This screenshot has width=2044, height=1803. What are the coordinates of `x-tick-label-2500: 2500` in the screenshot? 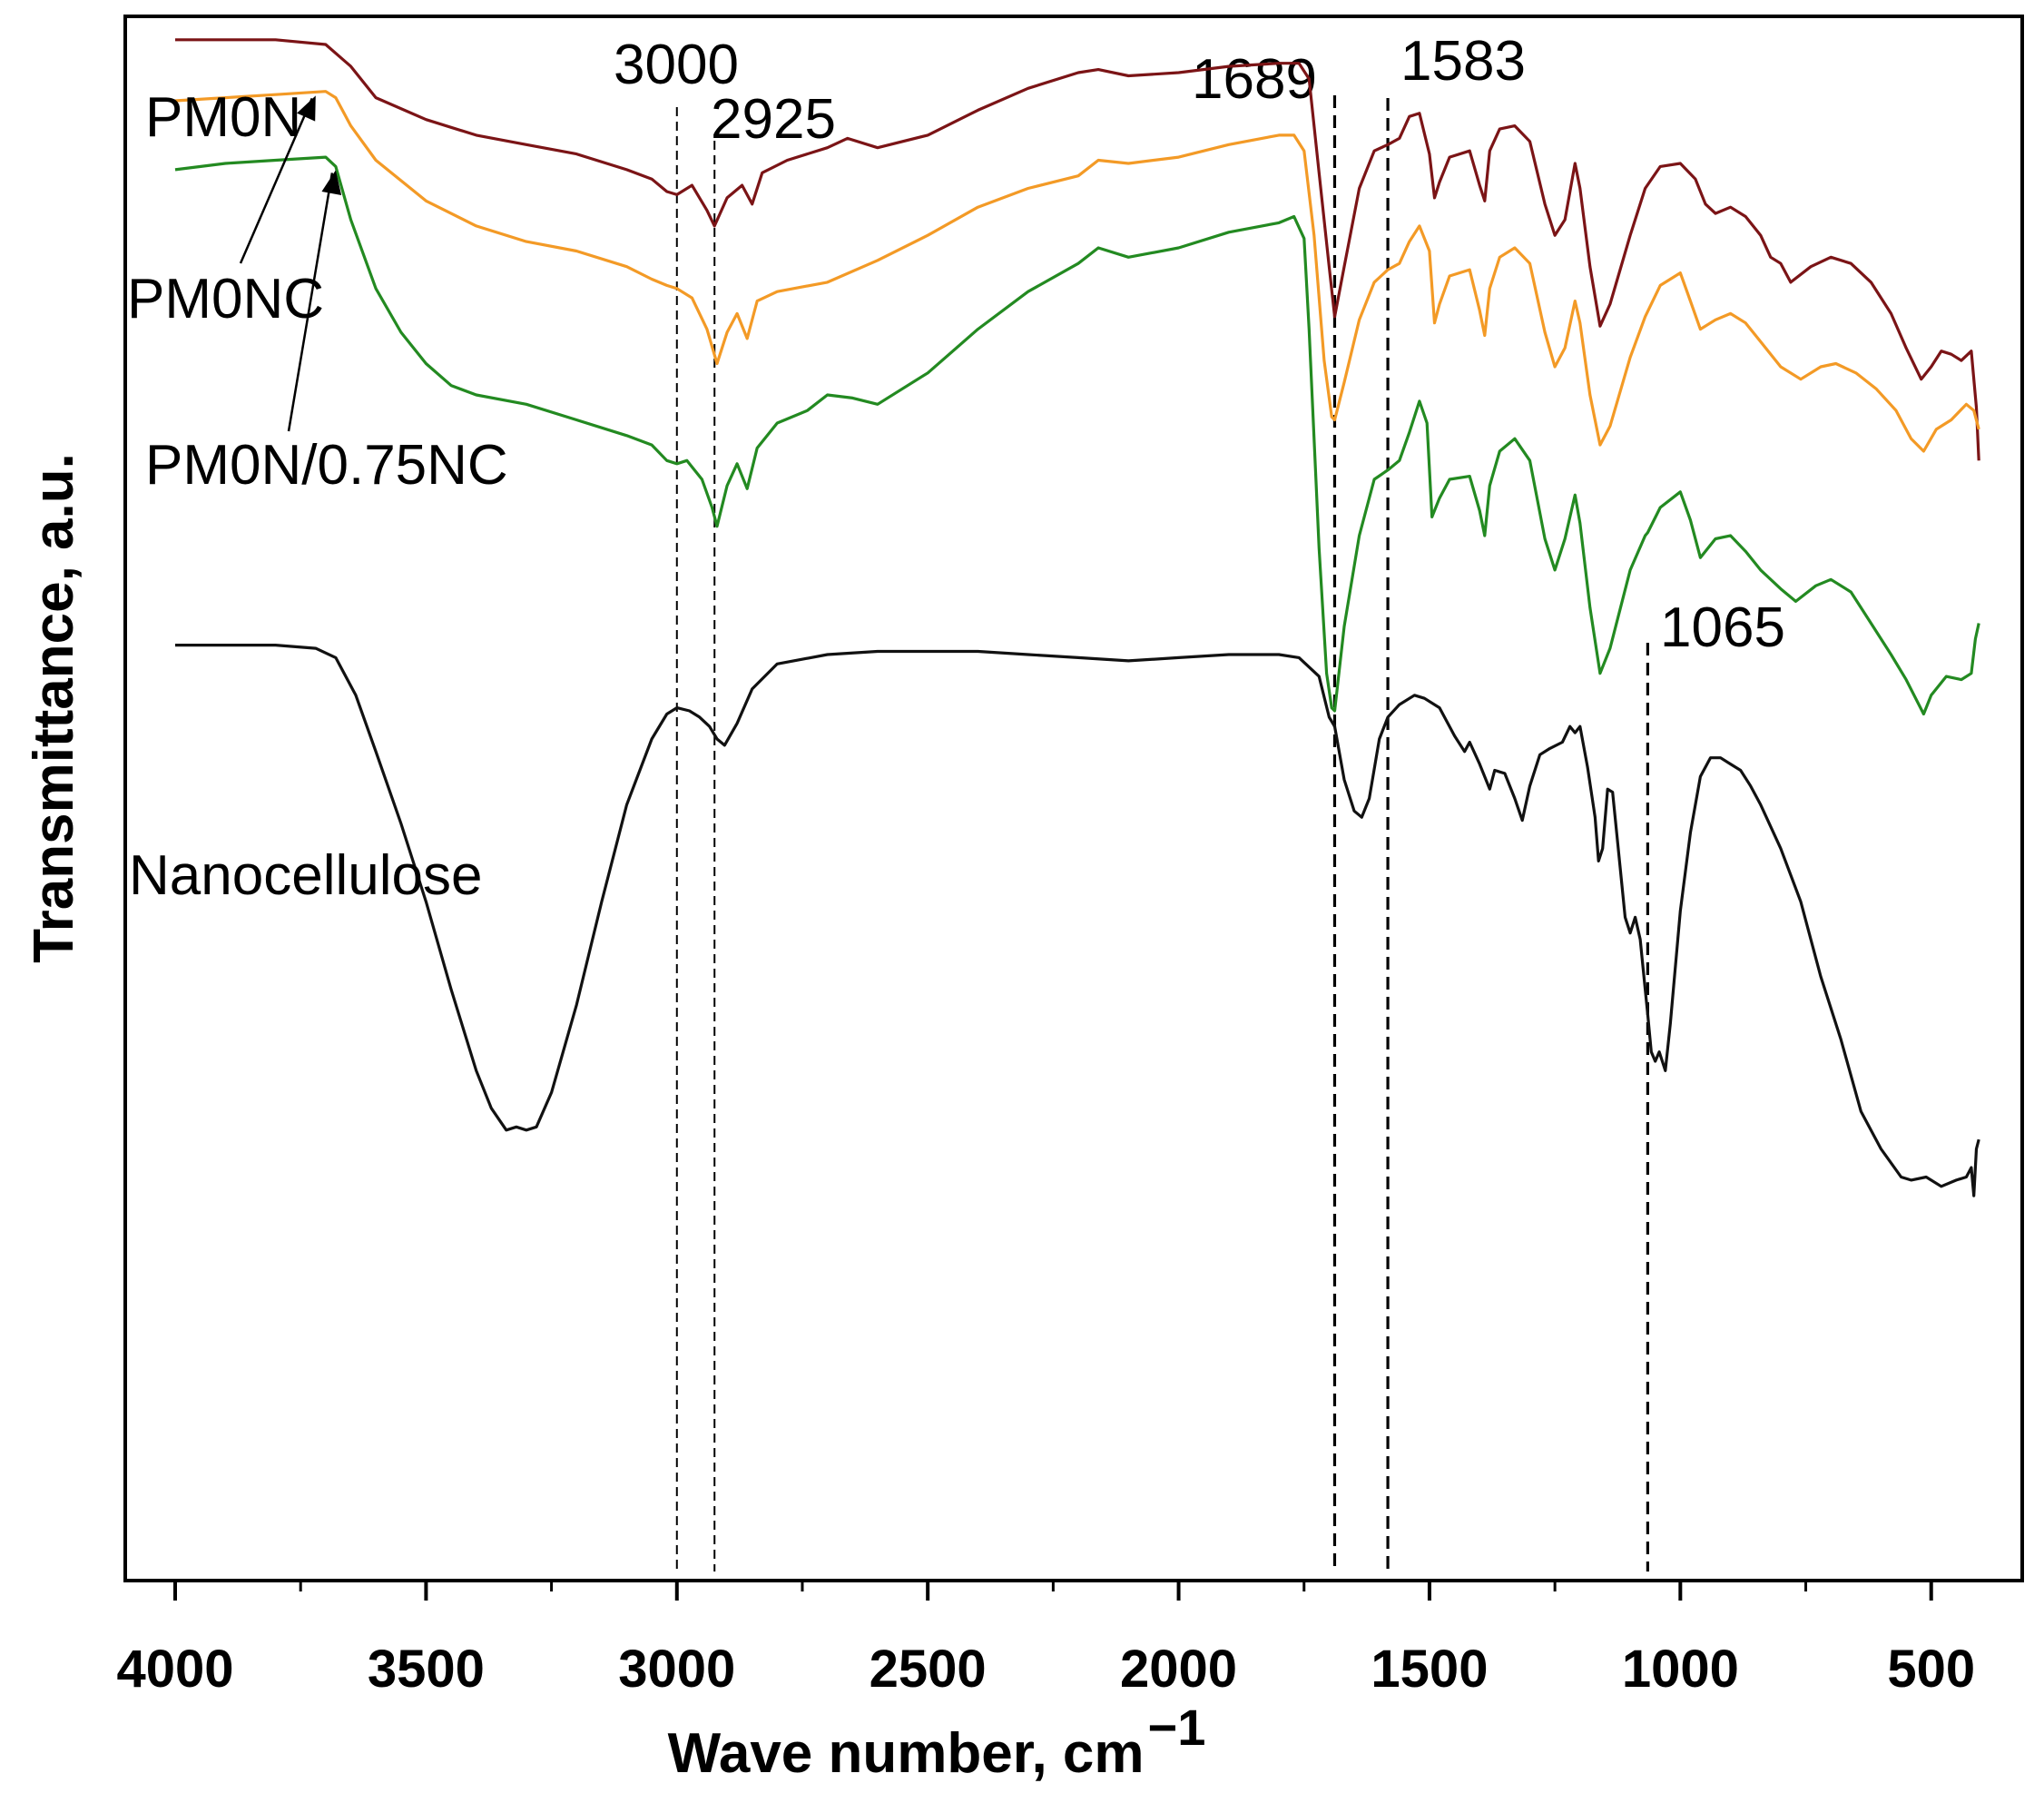 It's located at (928, 1669).